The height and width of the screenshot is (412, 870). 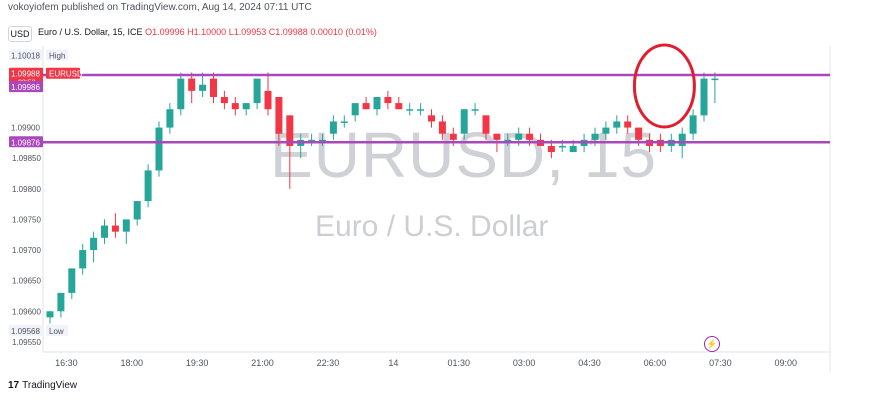 I want to click on x-tick-label: 03:00, so click(x=524, y=363).